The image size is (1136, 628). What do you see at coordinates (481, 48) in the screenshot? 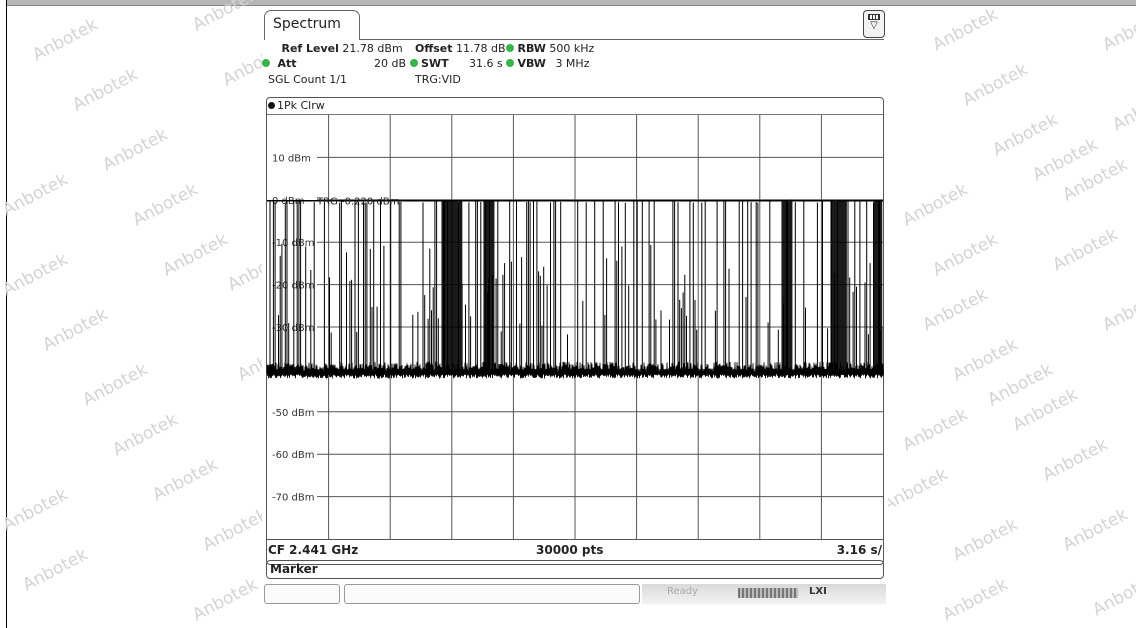
I see `offset-value: 11.78 dB` at bounding box center [481, 48].